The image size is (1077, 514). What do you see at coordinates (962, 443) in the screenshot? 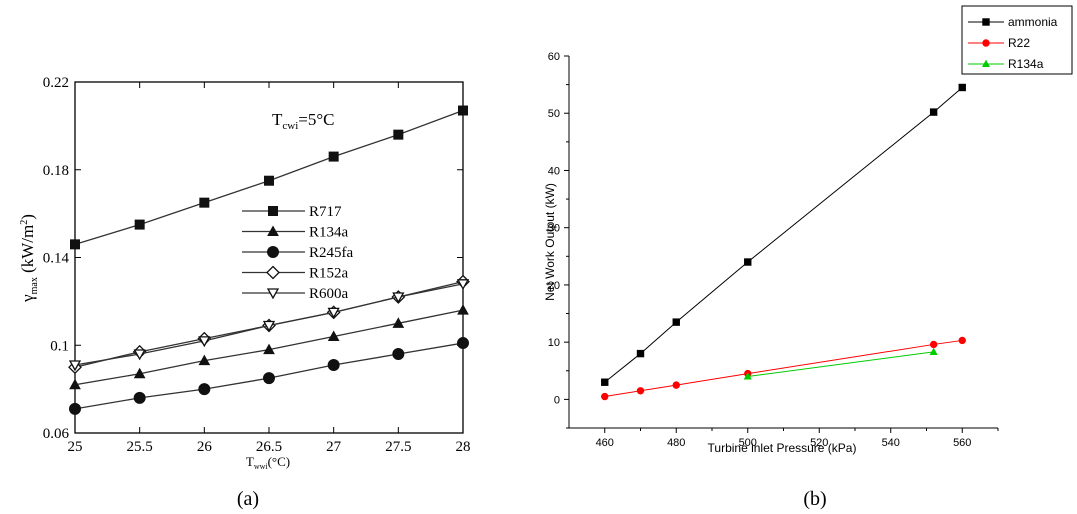
I see `panel-b-x-tick-label: 560` at bounding box center [962, 443].